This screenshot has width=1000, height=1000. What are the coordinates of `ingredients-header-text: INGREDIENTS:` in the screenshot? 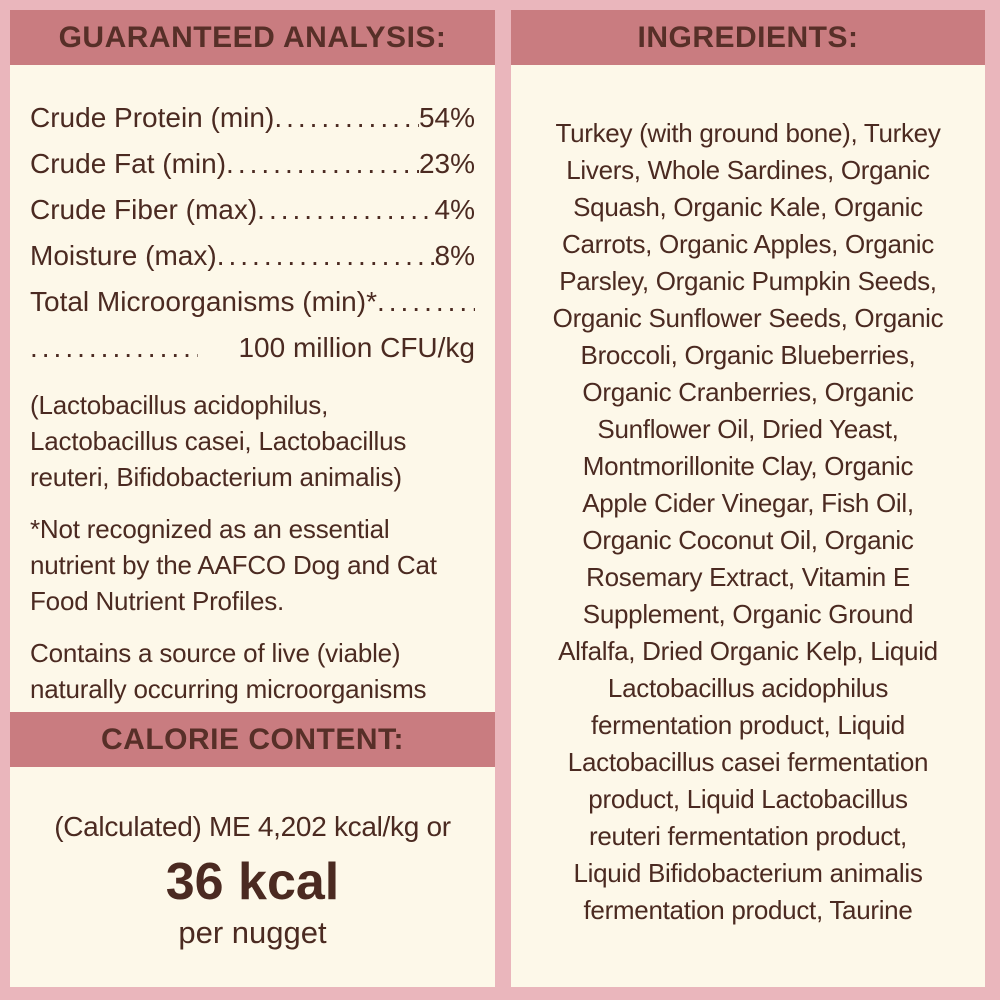 It's located at (748, 37).